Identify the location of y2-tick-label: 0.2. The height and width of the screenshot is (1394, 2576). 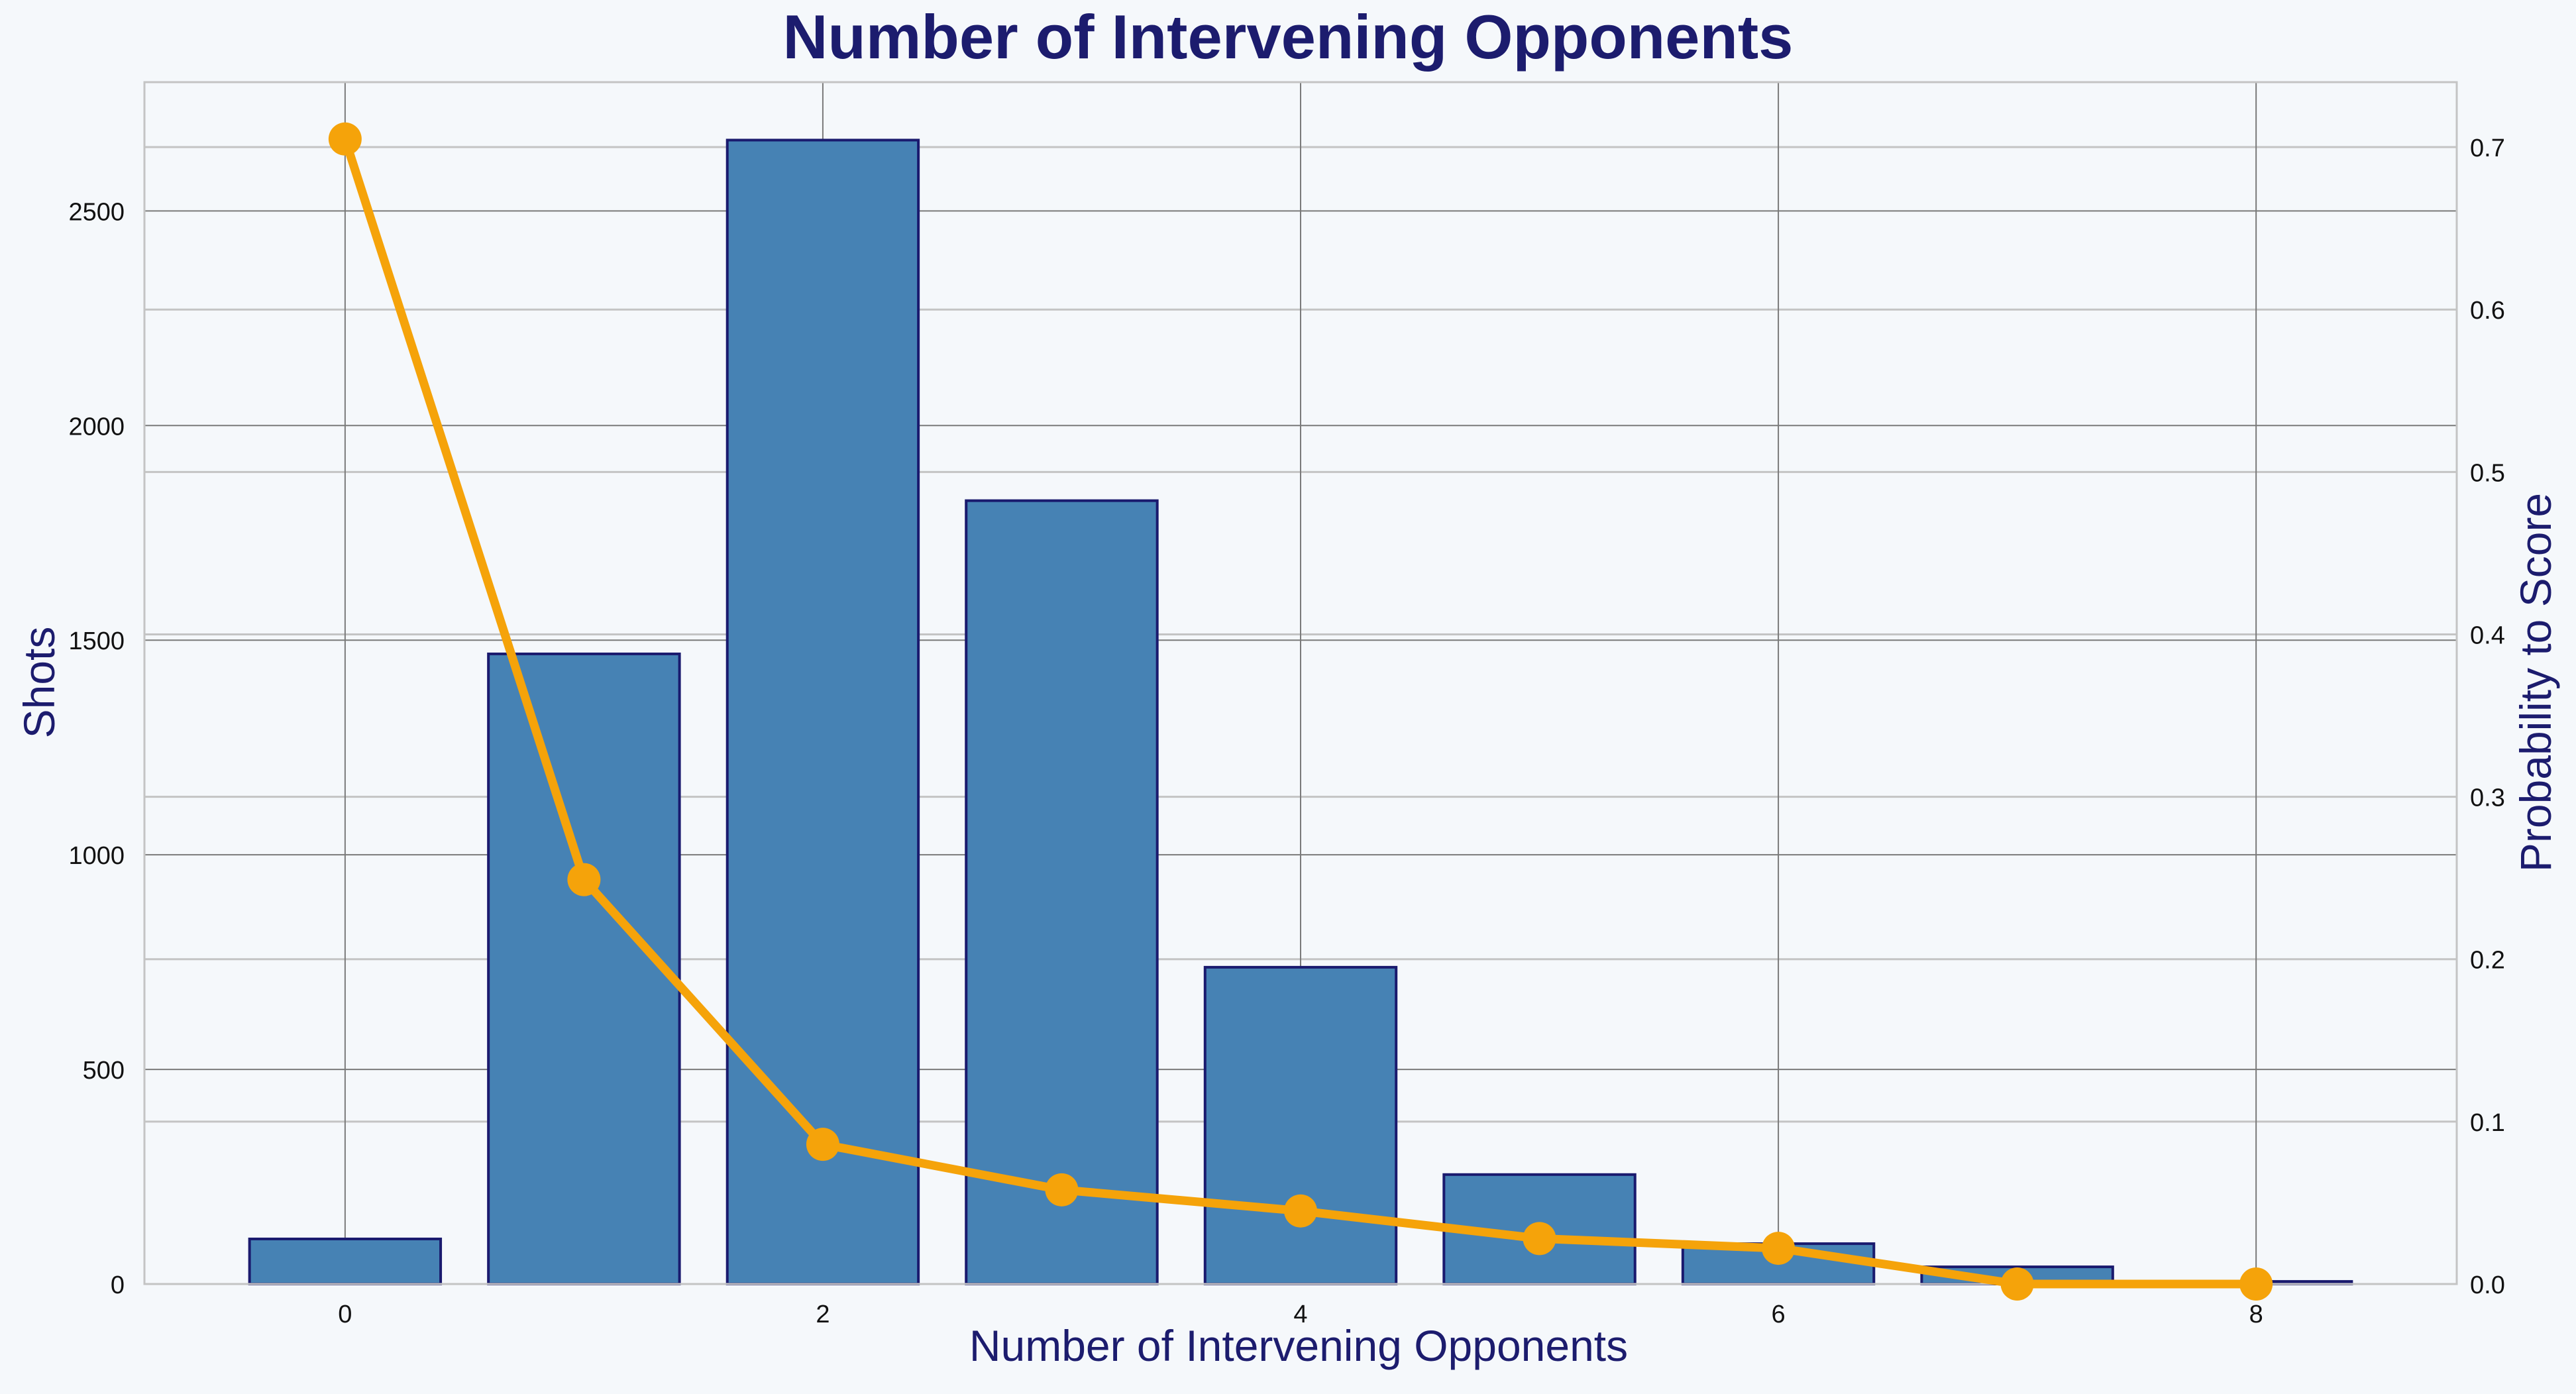
(2487, 961).